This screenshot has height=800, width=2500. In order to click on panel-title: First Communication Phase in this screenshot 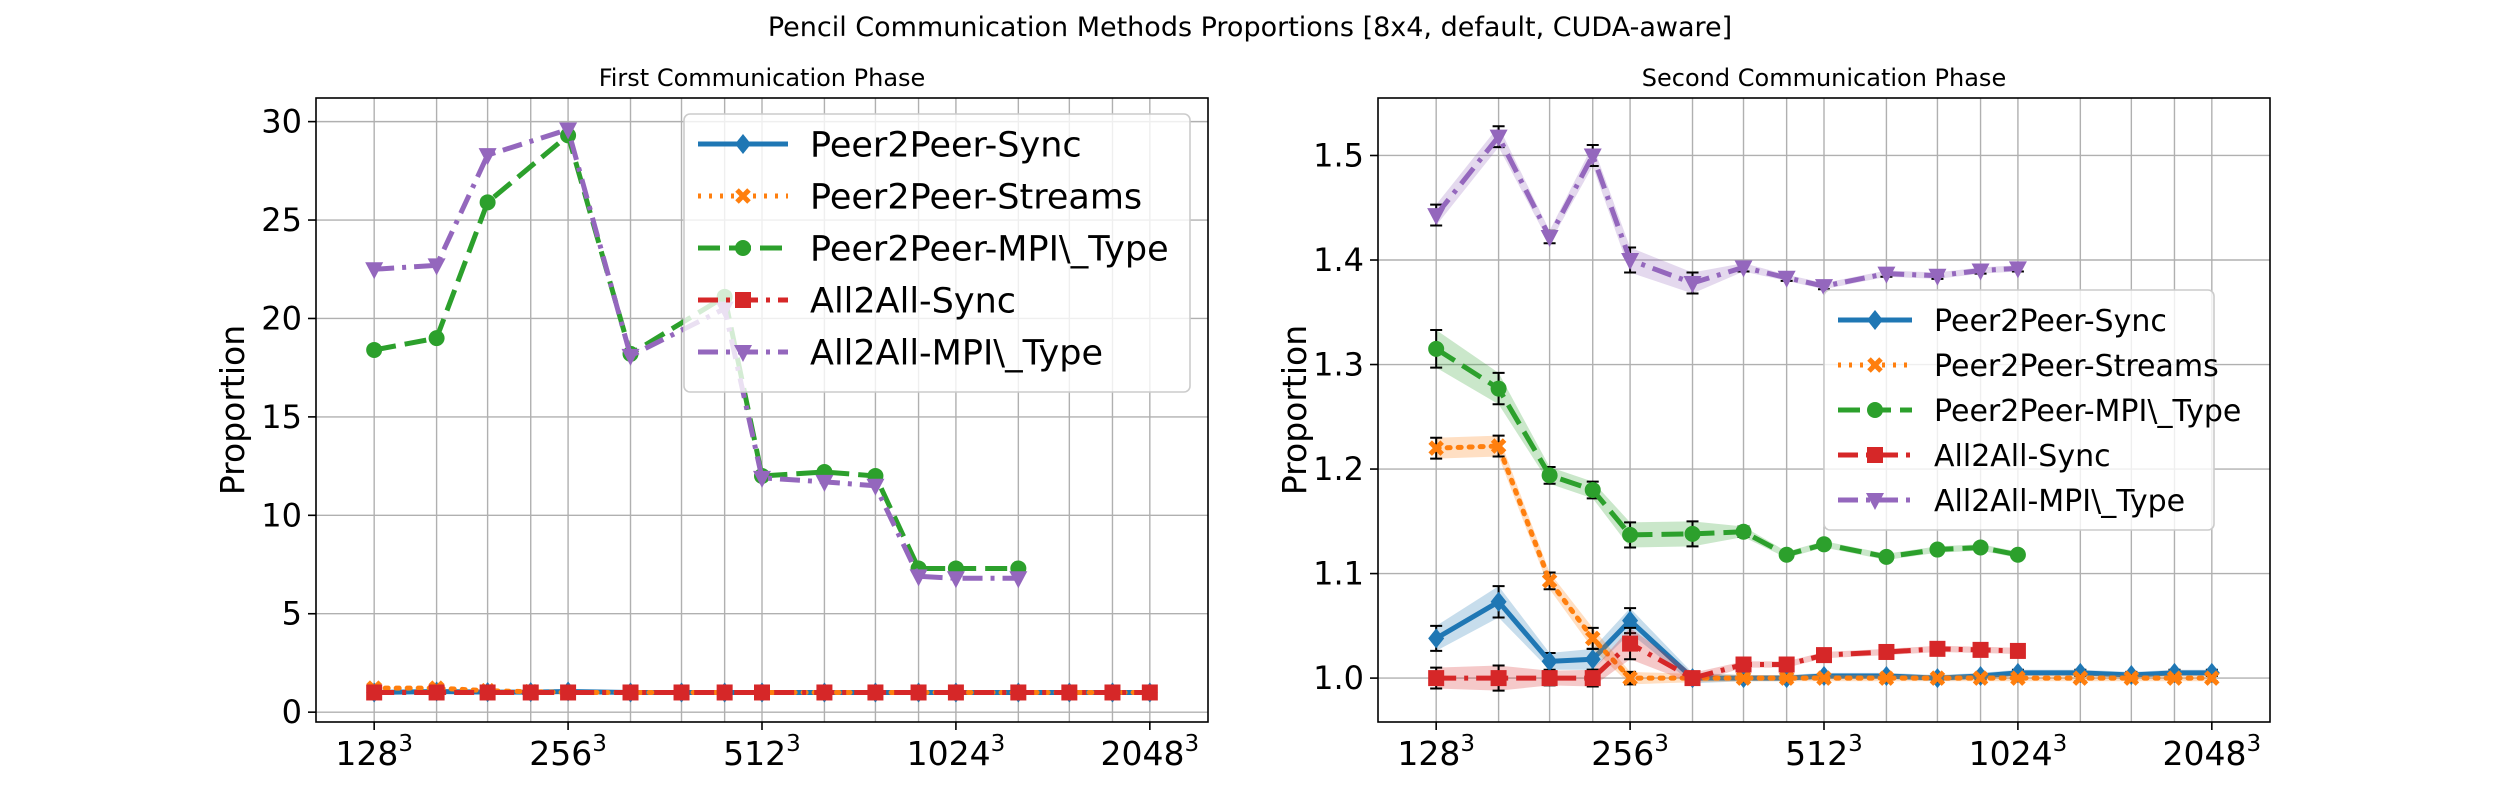, I will do `click(762, 78)`.